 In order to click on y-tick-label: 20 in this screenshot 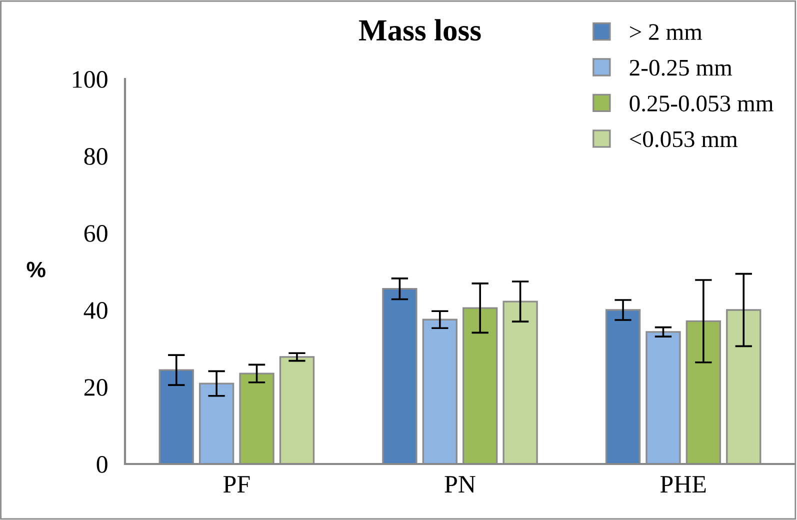, I will do `click(96, 387)`.